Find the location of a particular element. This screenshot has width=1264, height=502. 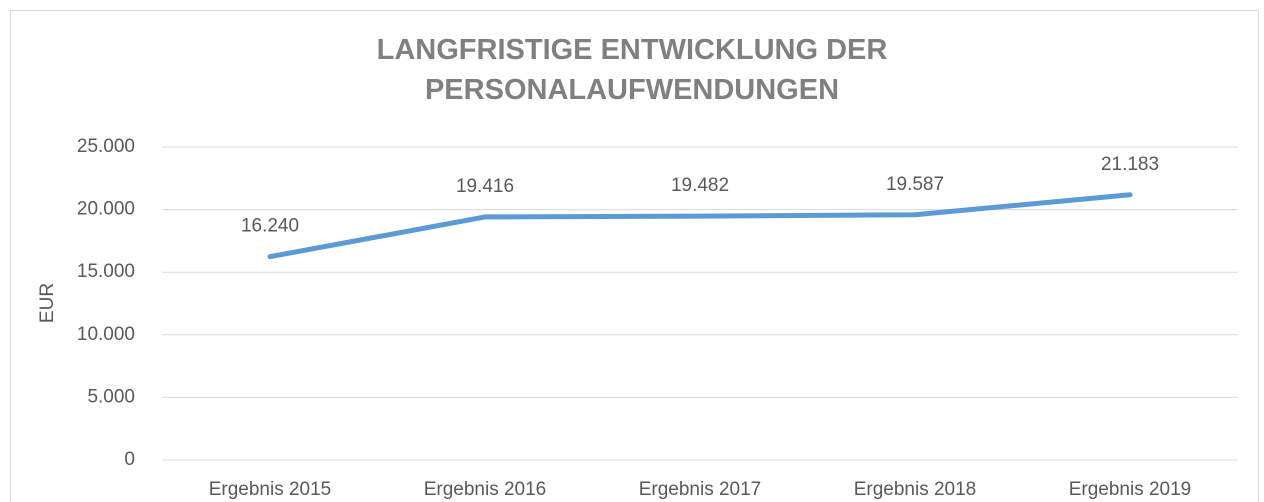

x-tick-label: Ergebnis 2015 is located at coordinates (270, 489).